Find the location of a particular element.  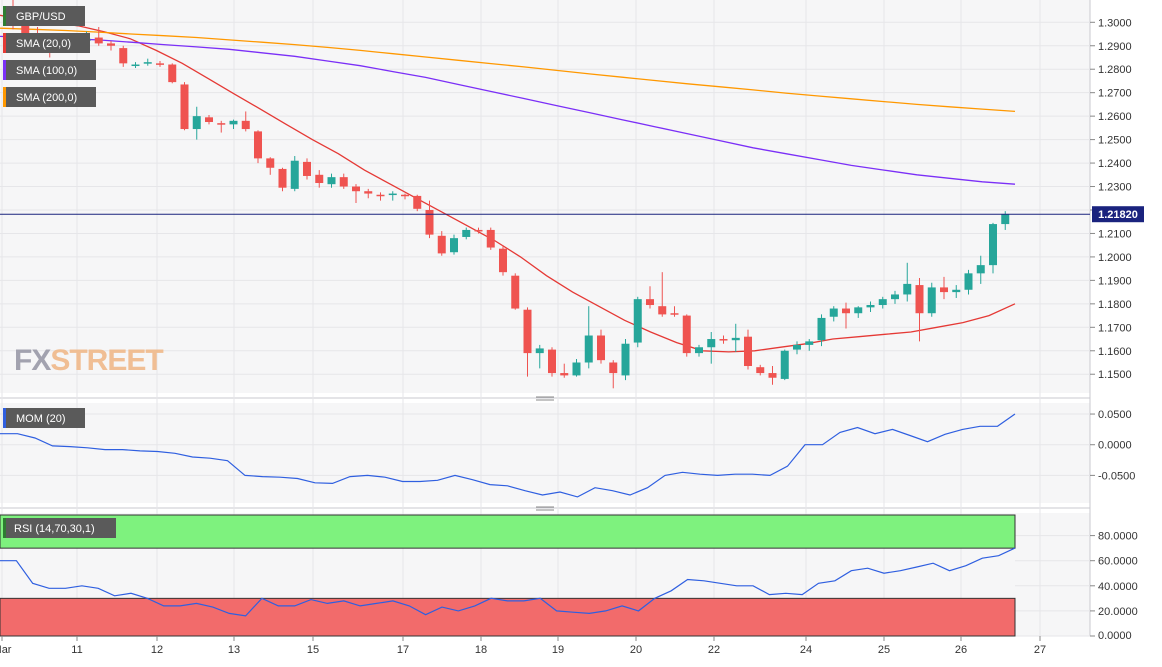

legend-symbol: GBP/USD is located at coordinates (44, 16).